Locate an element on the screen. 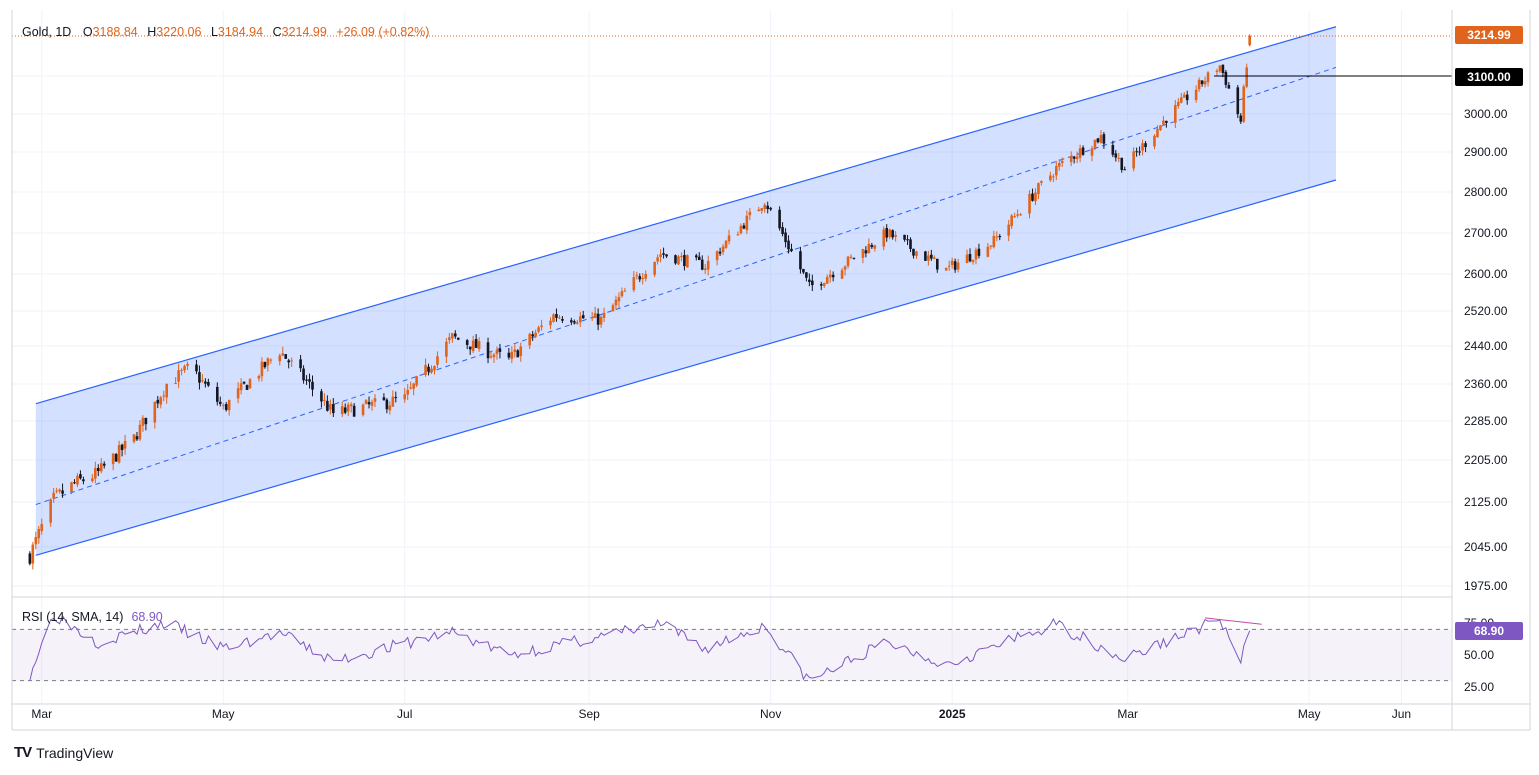 This screenshot has width=1539, height=775. open-value: 3188.84 is located at coordinates (115, 32).